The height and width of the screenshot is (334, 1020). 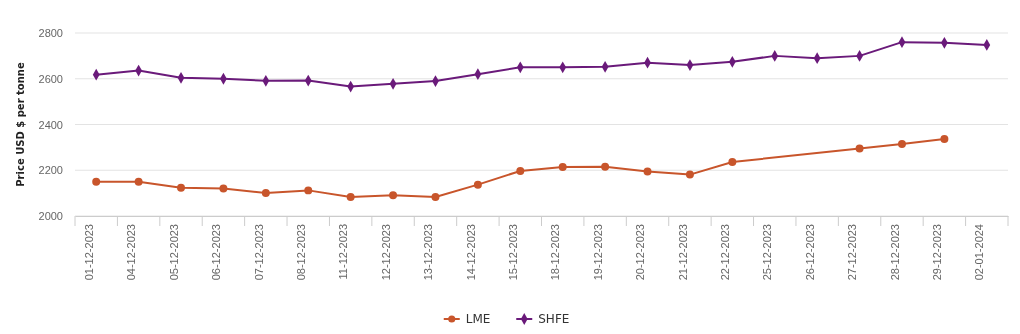 I want to click on x-tick-label: 20-12-2023, so click(x=640, y=252).